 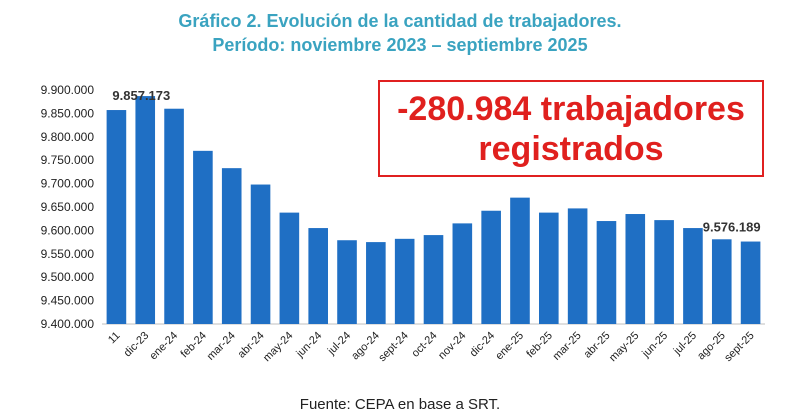 What do you see at coordinates (739, 347) in the screenshot?
I see `x-tick-label: sept-25` at bounding box center [739, 347].